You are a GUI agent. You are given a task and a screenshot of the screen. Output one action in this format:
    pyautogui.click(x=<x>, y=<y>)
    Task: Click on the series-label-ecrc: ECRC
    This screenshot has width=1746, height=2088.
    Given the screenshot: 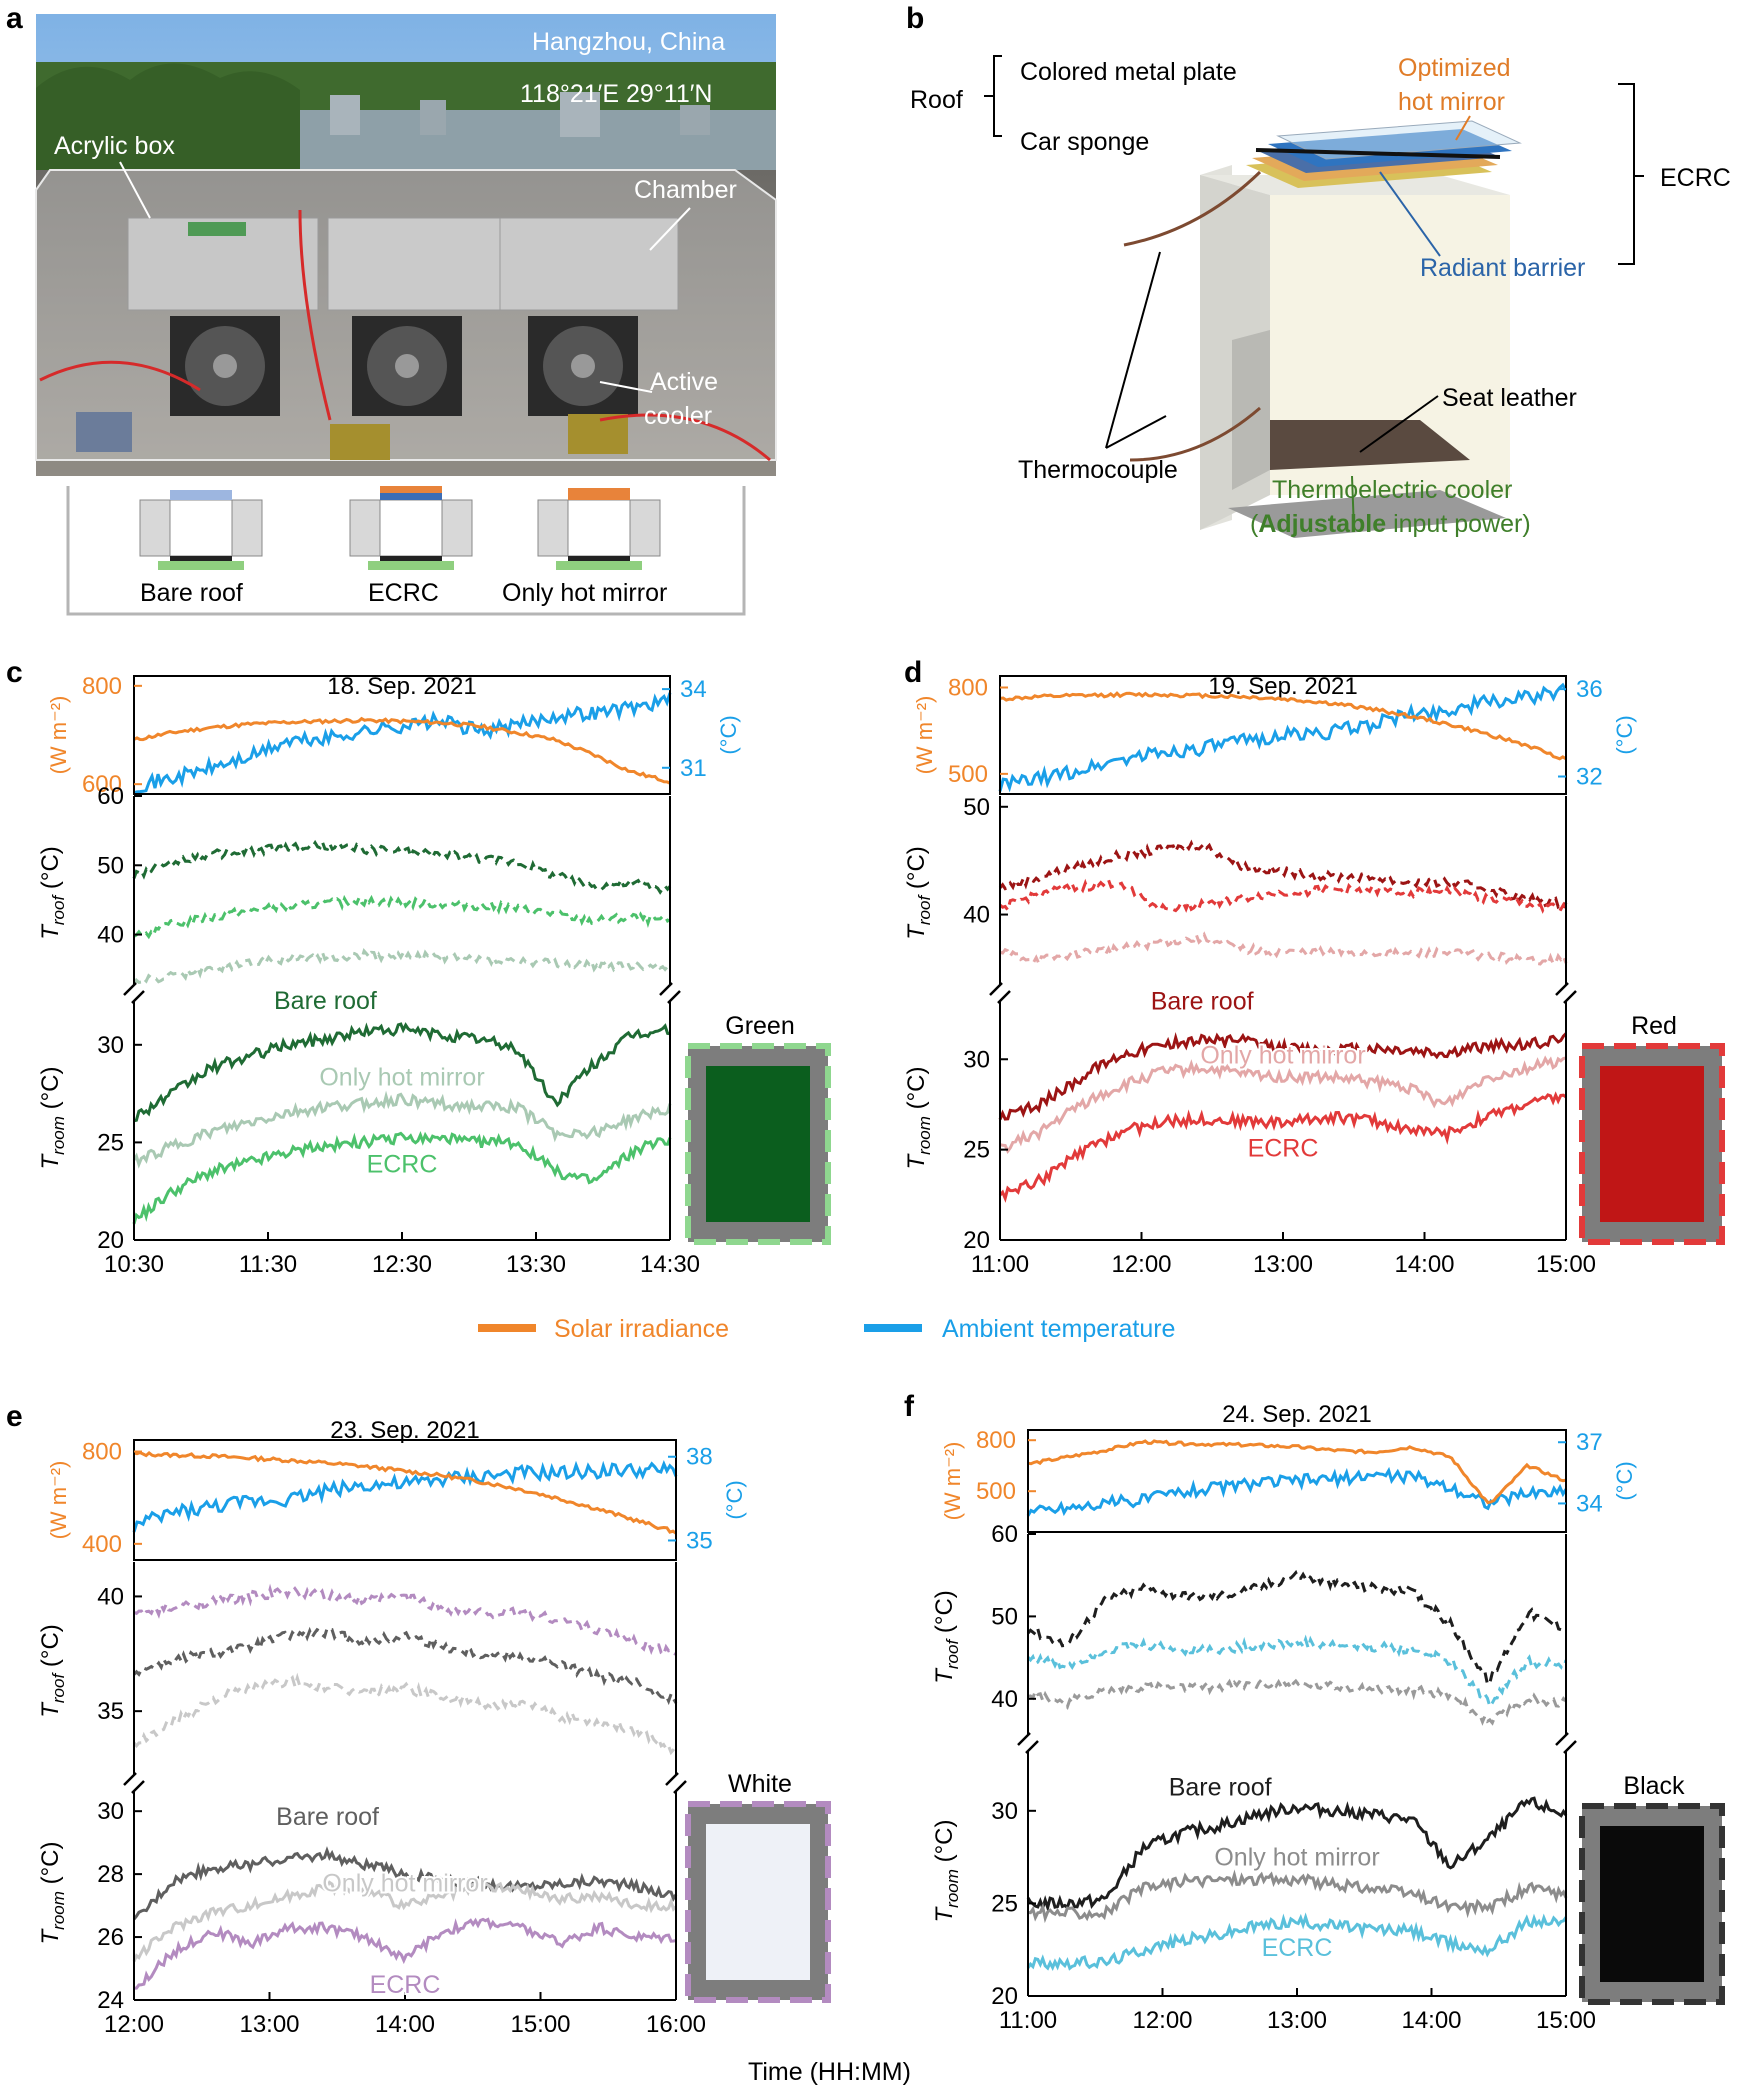 What is the action you would take?
    pyautogui.click(x=405, y=1985)
    